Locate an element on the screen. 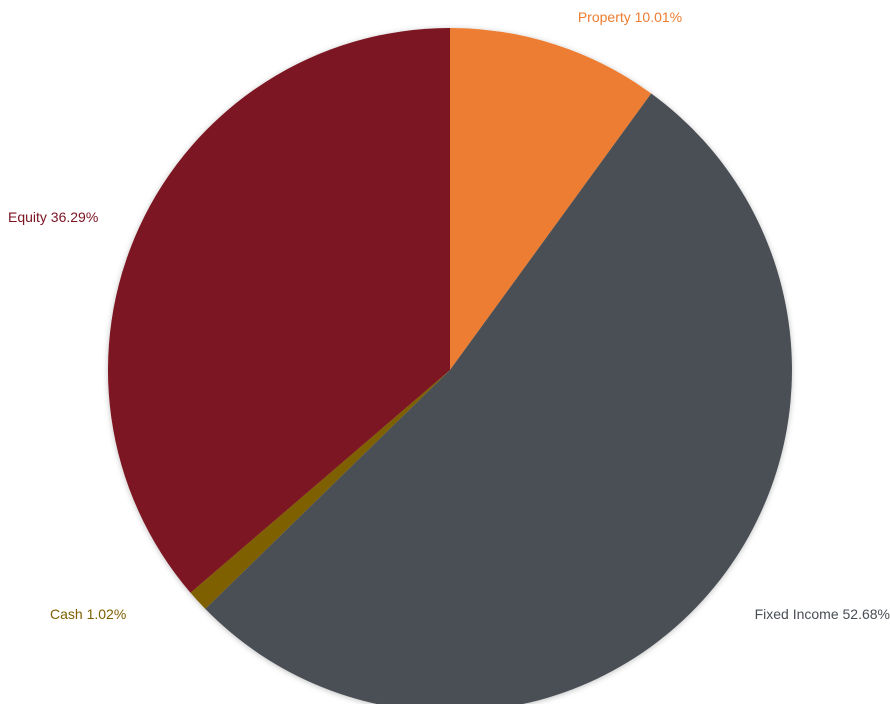 The height and width of the screenshot is (704, 890). pie-label-cash: Cash 1.02% is located at coordinates (88, 614).